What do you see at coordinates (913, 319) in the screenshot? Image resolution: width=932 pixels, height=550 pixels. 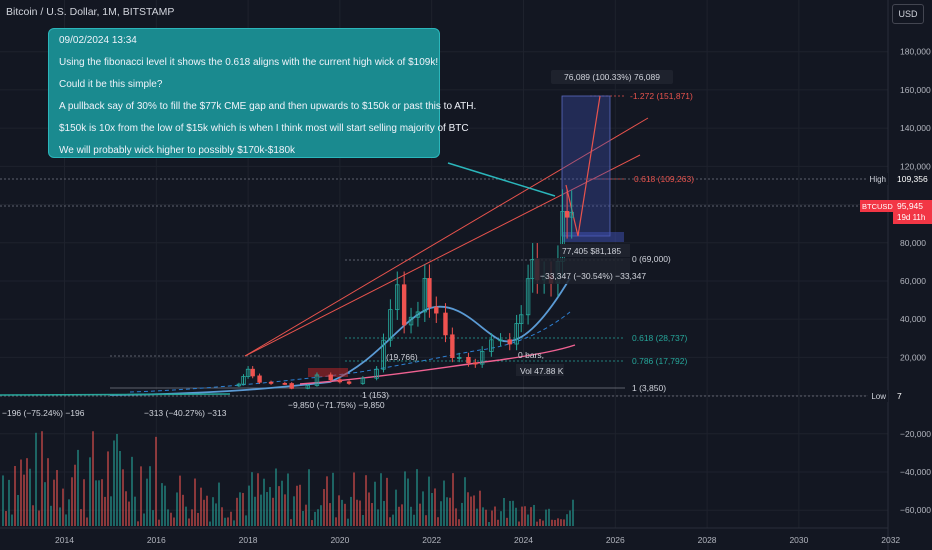 I see `price-tick: 40,000` at bounding box center [913, 319].